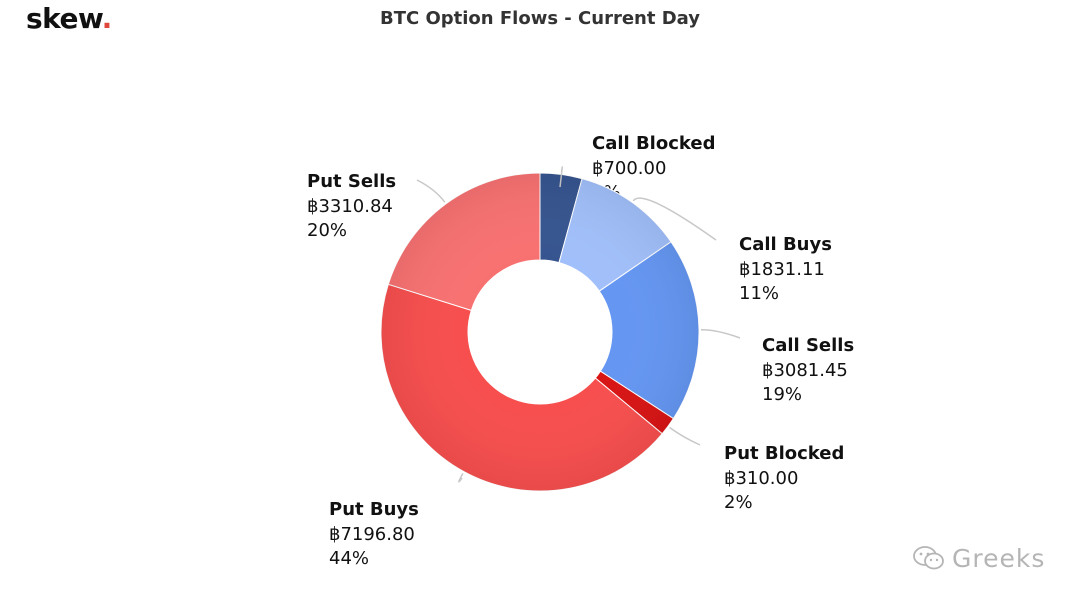 This screenshot has width=1080, height=603. I want to click on watermark-text: Greeks, so click(999, 558).